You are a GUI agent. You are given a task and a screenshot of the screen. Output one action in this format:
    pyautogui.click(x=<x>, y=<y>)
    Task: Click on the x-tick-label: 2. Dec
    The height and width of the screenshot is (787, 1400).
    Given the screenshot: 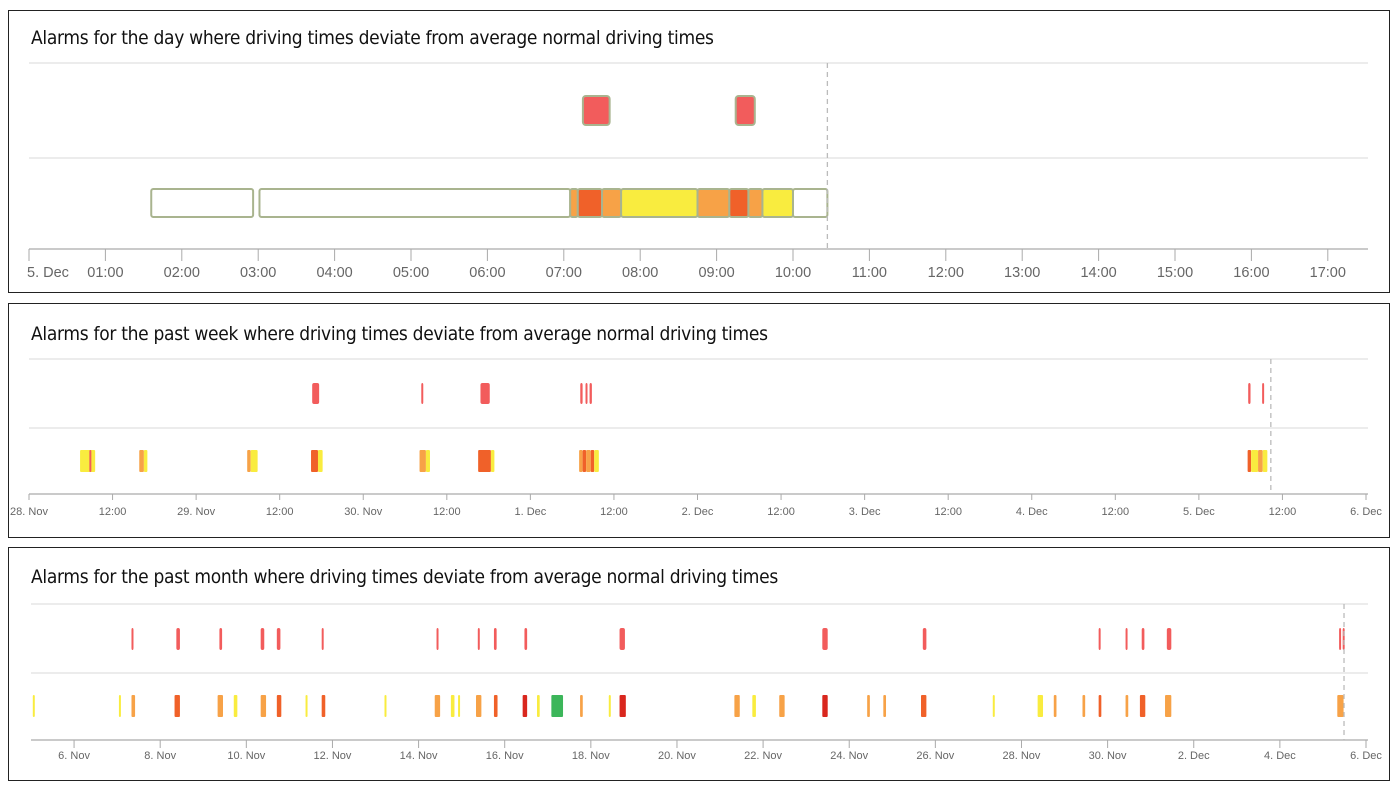 What is the action you would take?
    pyautogui.click(x=698, y=512)
    